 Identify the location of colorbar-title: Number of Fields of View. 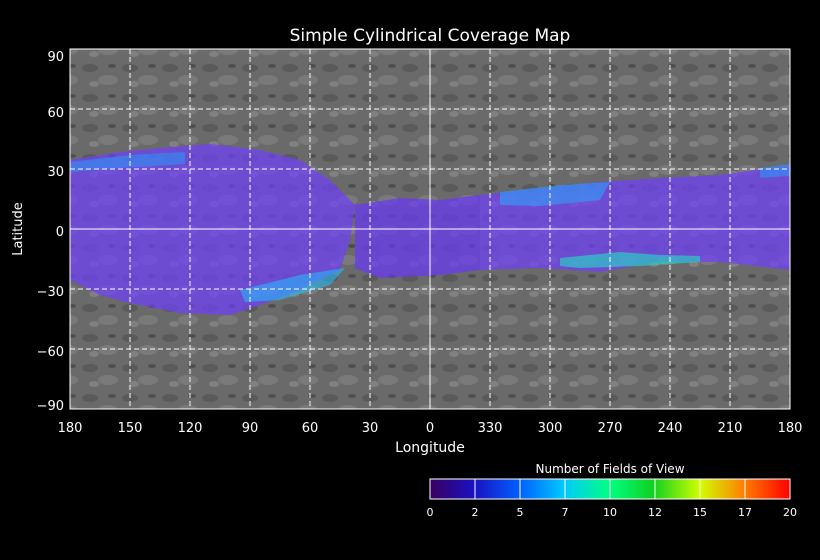
(609, 469).